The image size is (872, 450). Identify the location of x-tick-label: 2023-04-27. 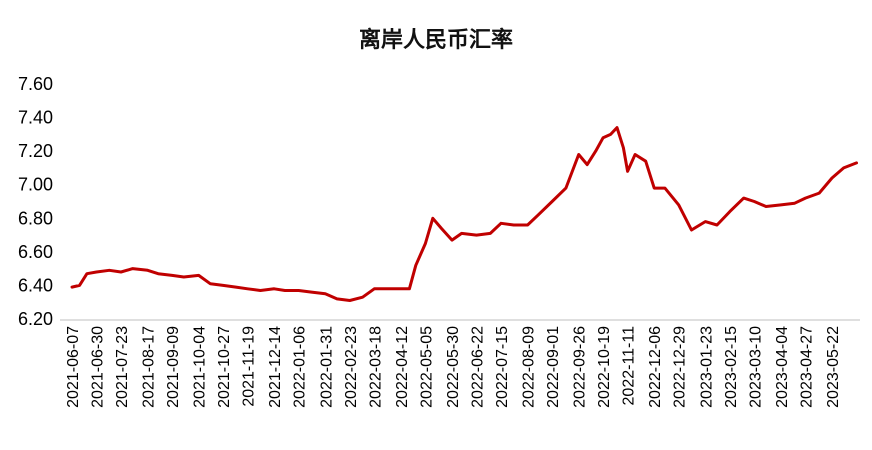
(806, 367).